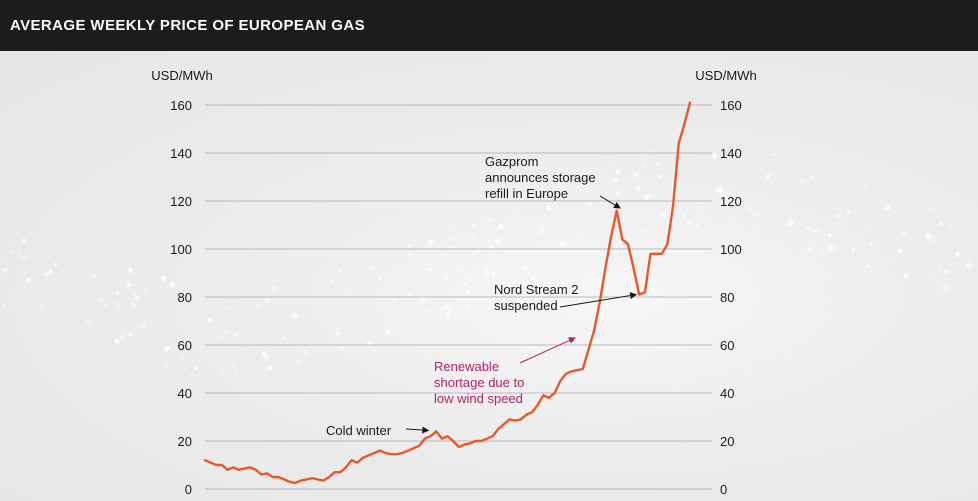 This screenshot has width=978, height=501. What do you see at coordinates (727, 345) in the screenshot?
I see `y-tick-label-right: 60` at bounding box center [727, 345].